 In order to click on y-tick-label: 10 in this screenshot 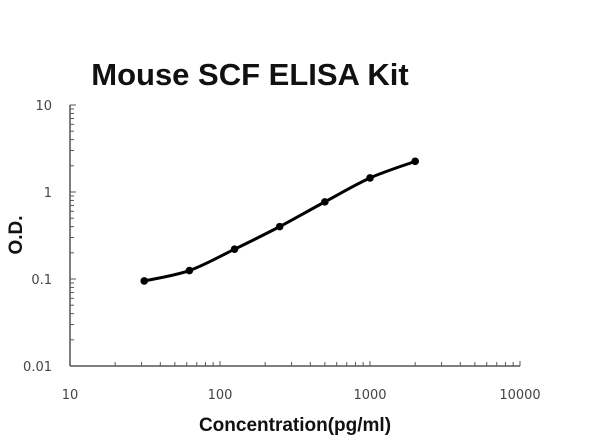, I will do `click(43, 106)`.